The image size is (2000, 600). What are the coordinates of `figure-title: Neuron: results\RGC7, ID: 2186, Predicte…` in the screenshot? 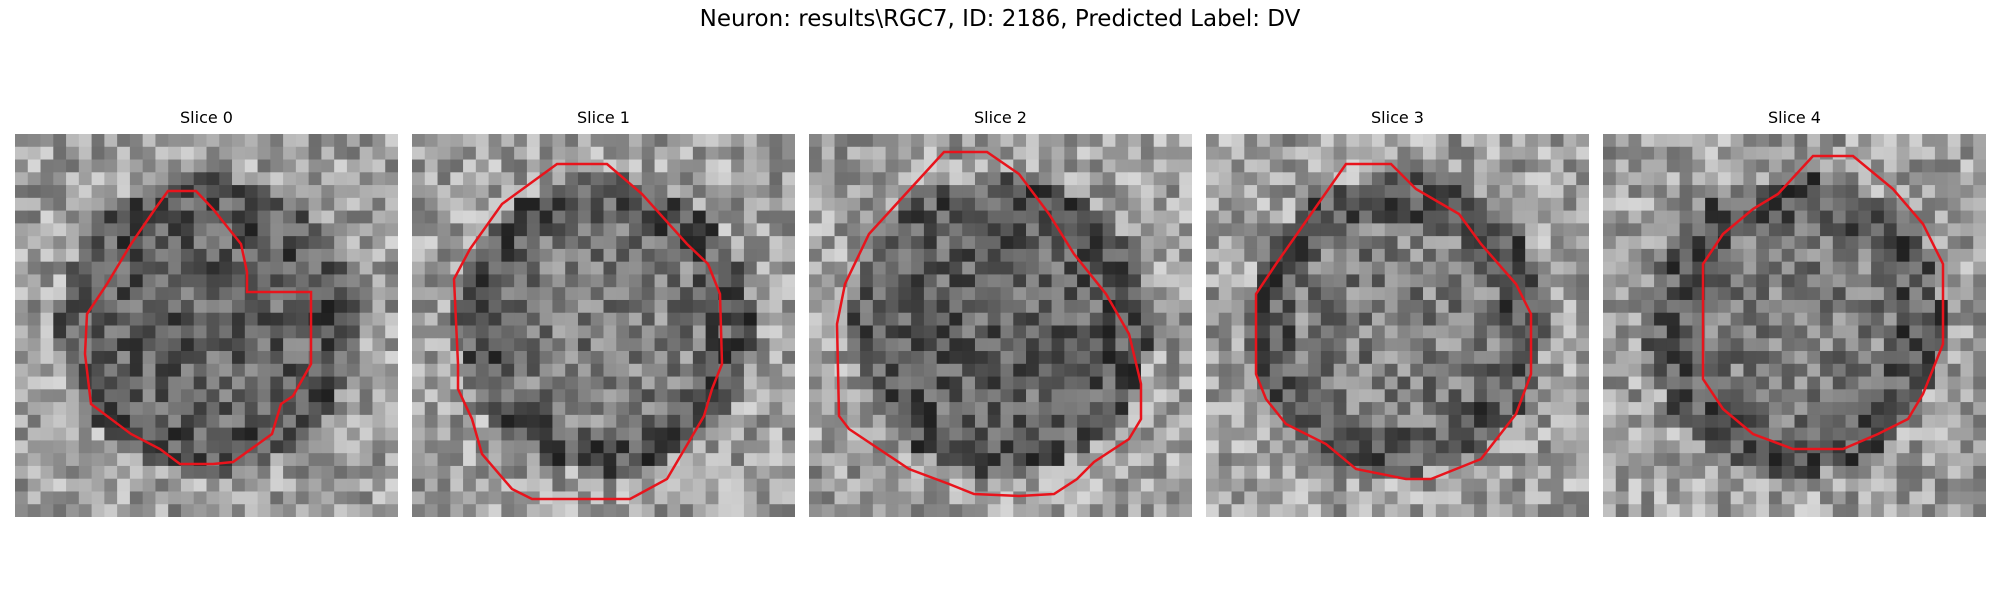 It's located at (1000, 19).